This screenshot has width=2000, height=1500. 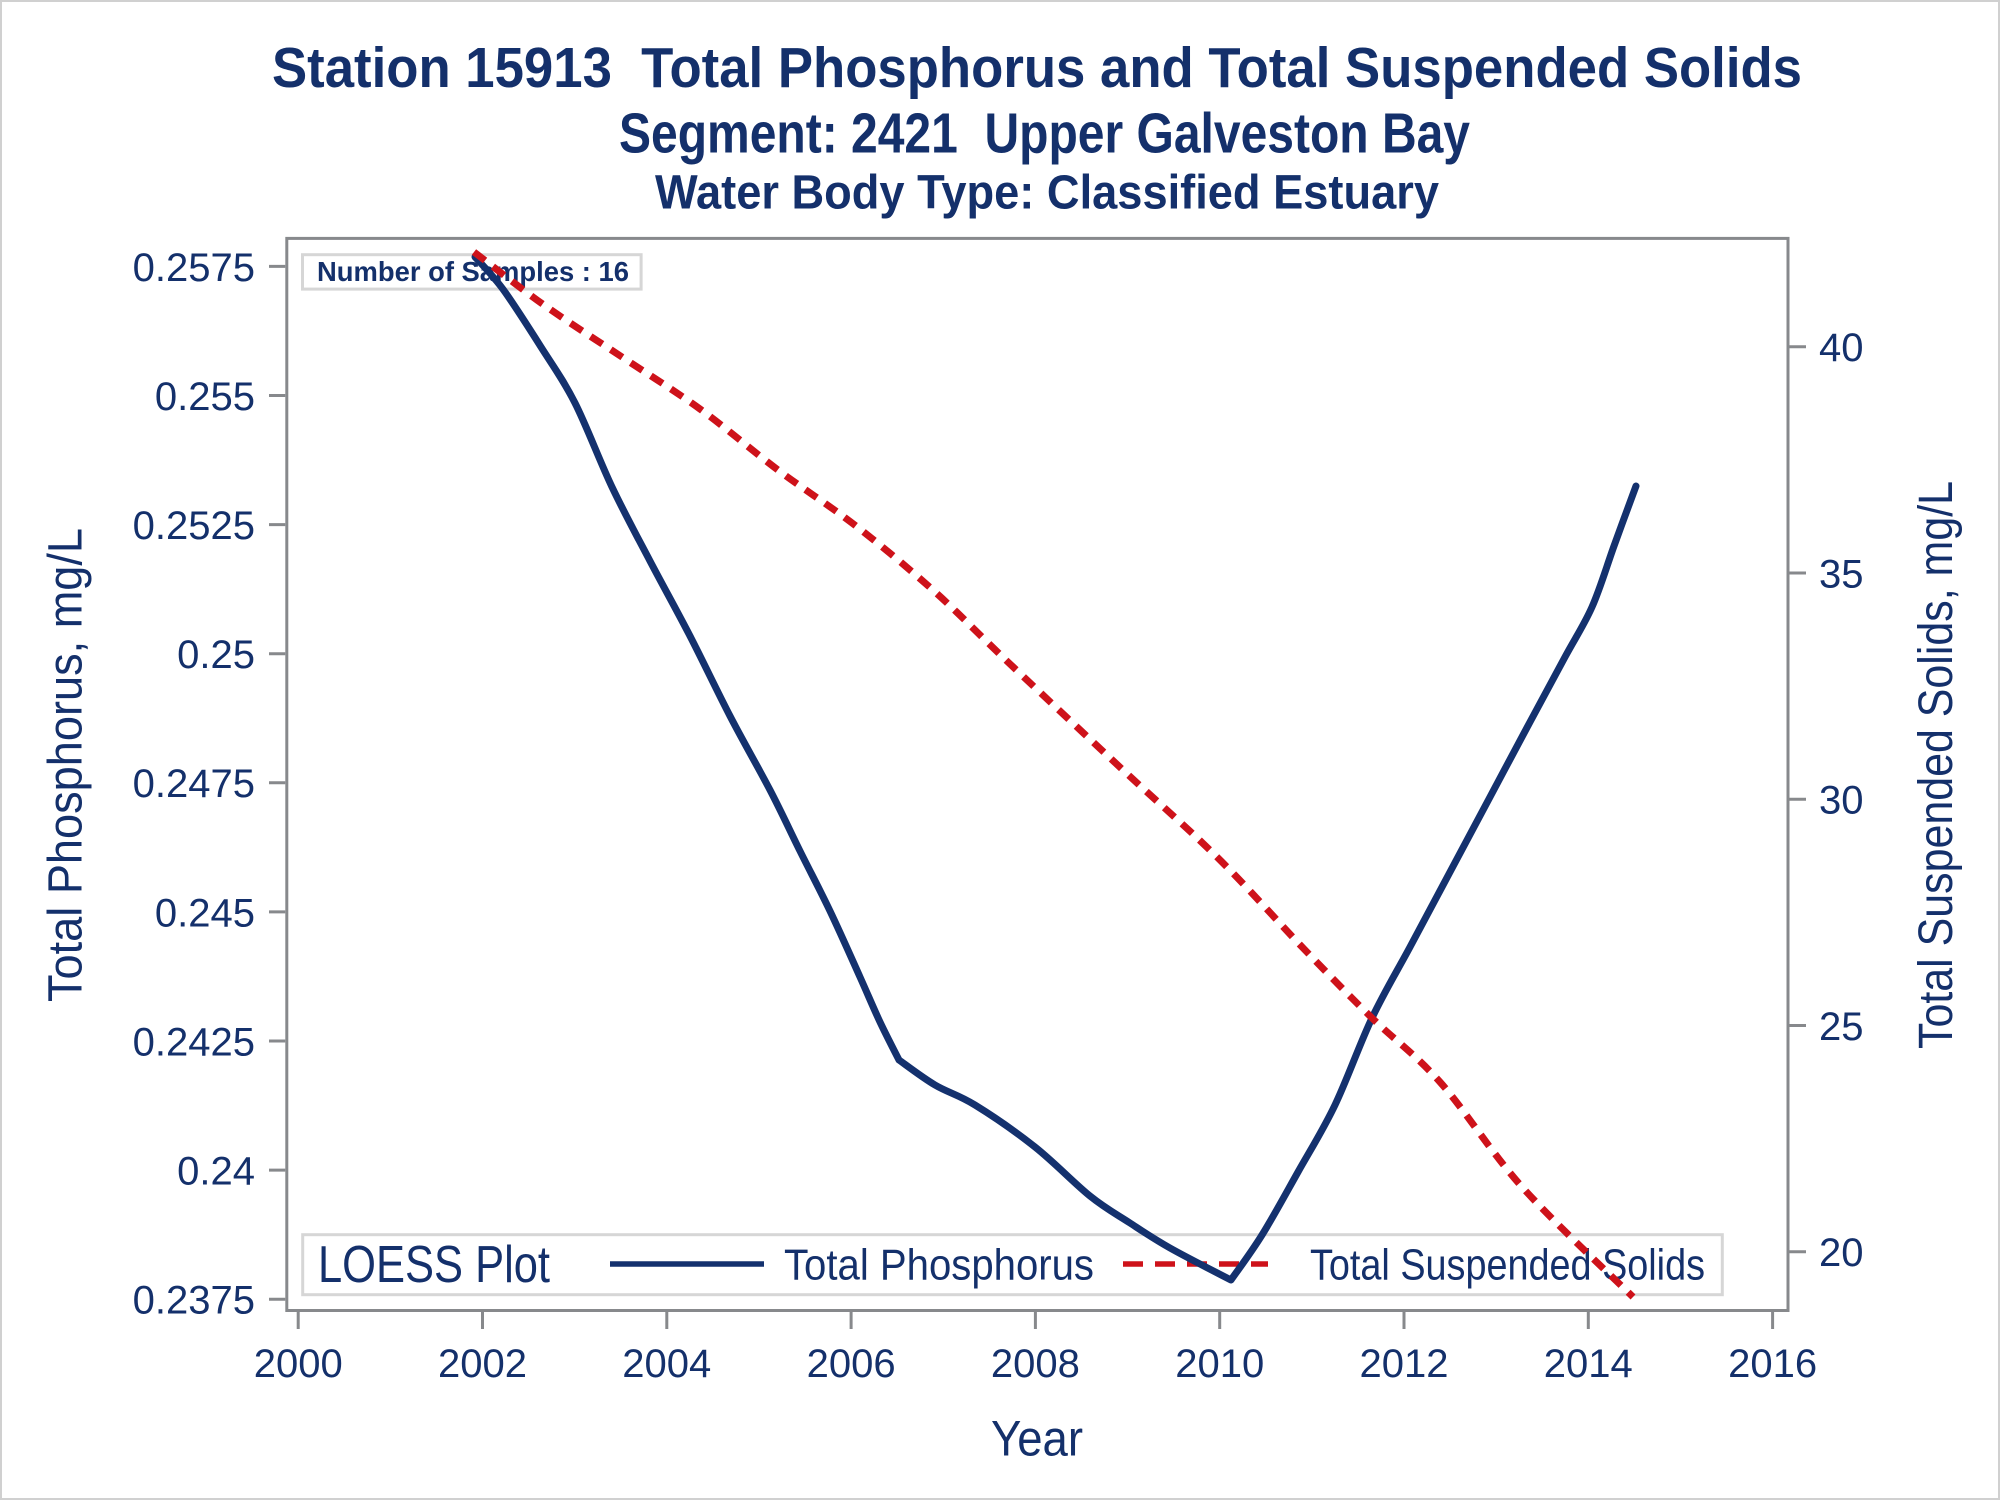 What do you see at coordinates (1841, 348) in the screenshot?
I see `svg-text: 40` at bounding box center [1841, 348].